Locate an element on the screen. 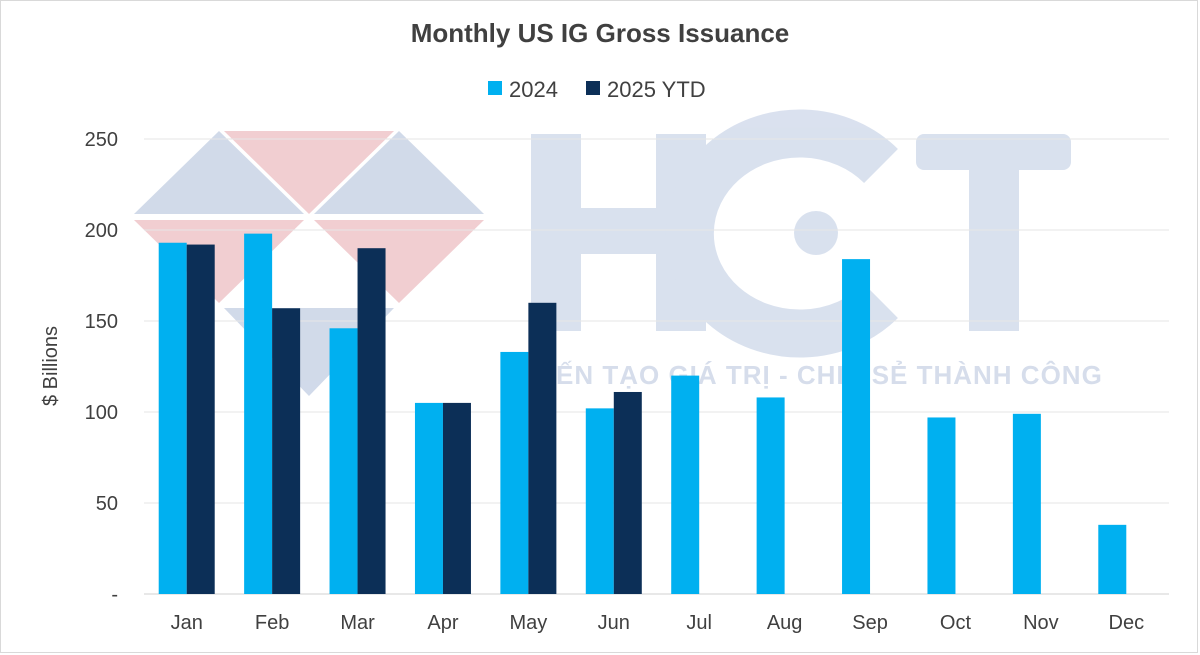  bar-2024-dec is located at coordinates (1112, 559).